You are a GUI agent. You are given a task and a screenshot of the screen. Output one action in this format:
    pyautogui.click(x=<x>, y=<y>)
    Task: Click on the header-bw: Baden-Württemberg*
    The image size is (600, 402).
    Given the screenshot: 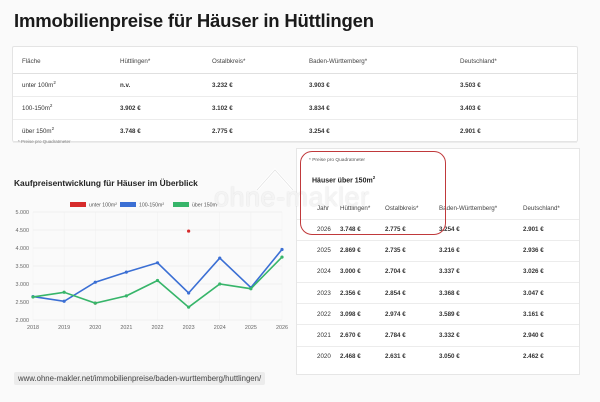 What is the action you would take?
    pyautogui.click(x=384, y=60)
    